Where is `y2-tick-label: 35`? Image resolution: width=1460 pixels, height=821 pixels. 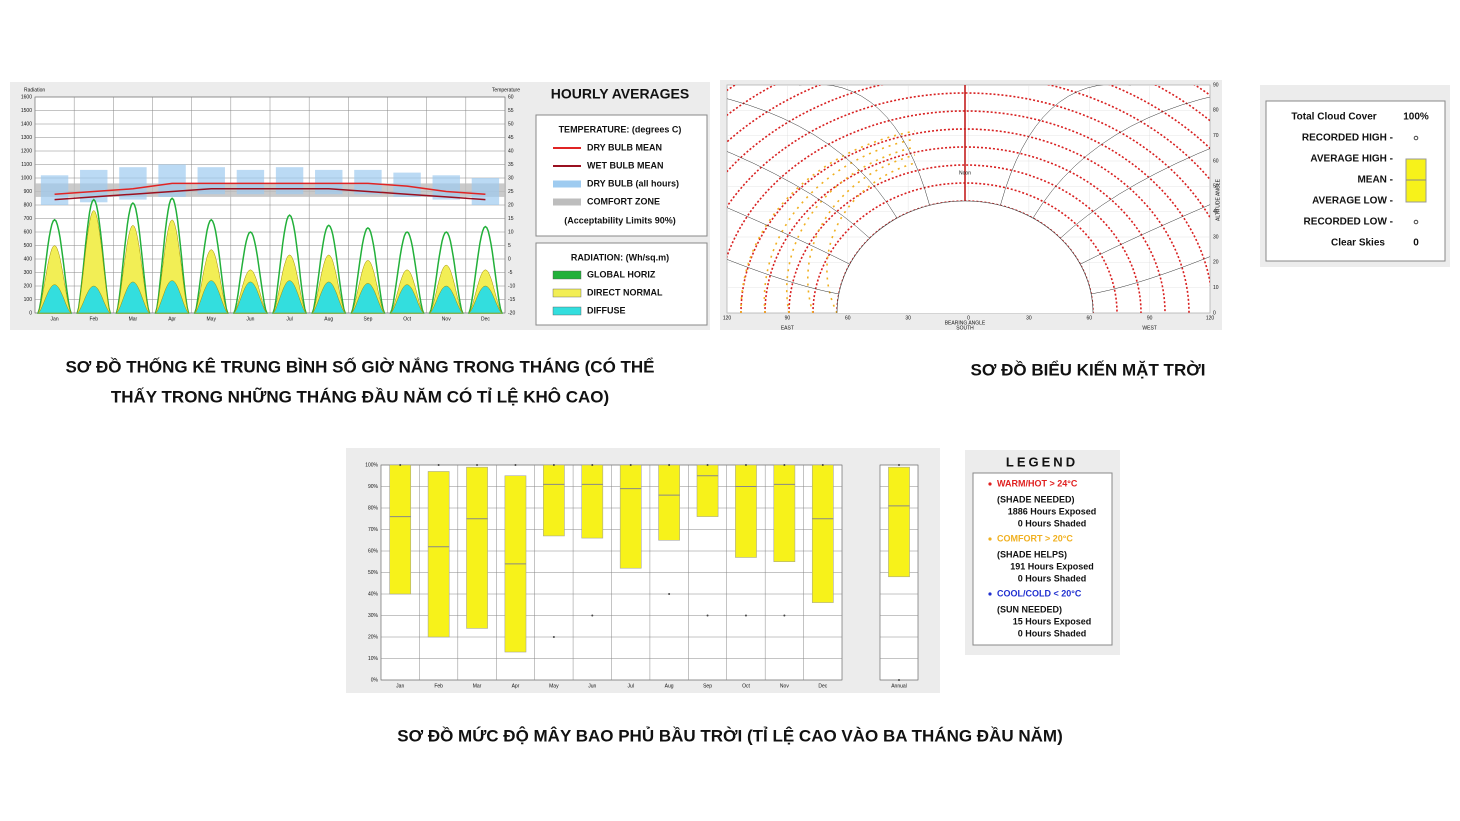
y2-tick-label: 35 is located at coordinates (511, 165).